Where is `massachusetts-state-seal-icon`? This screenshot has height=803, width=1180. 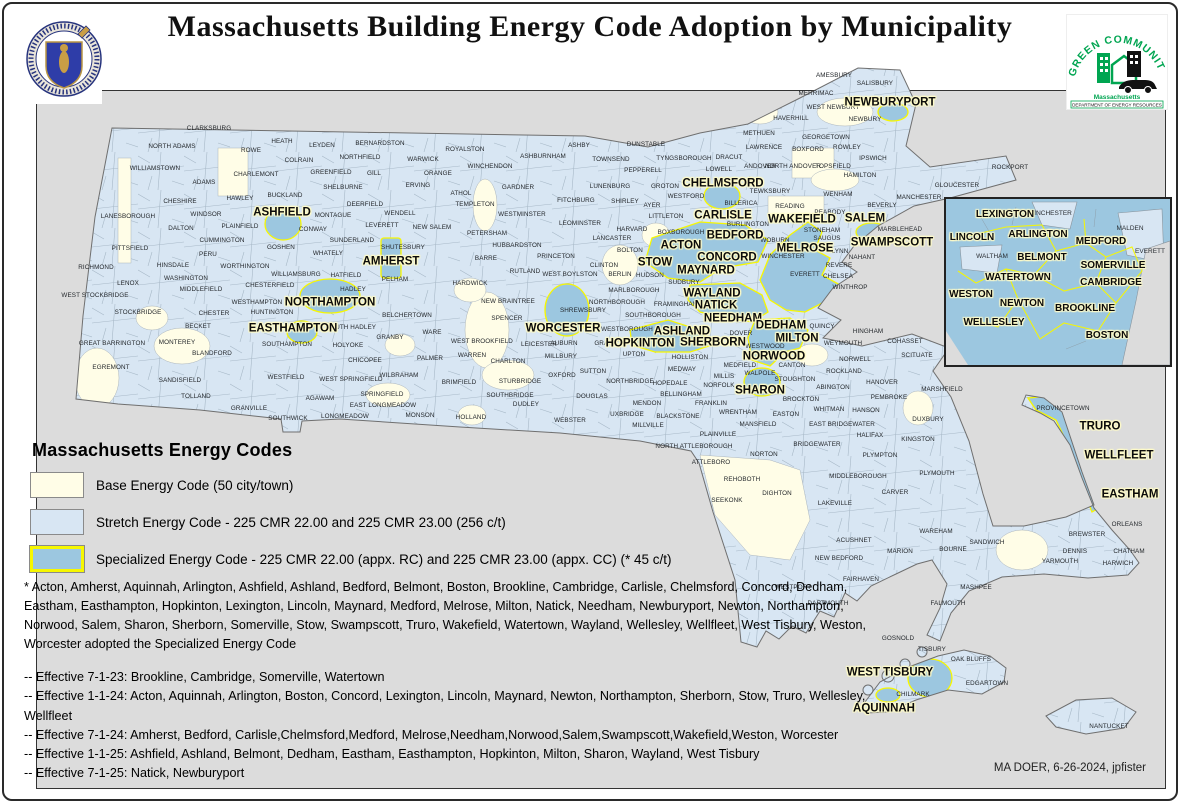
massachusetts-state-seal-icon is located at coordinates (64, 59).